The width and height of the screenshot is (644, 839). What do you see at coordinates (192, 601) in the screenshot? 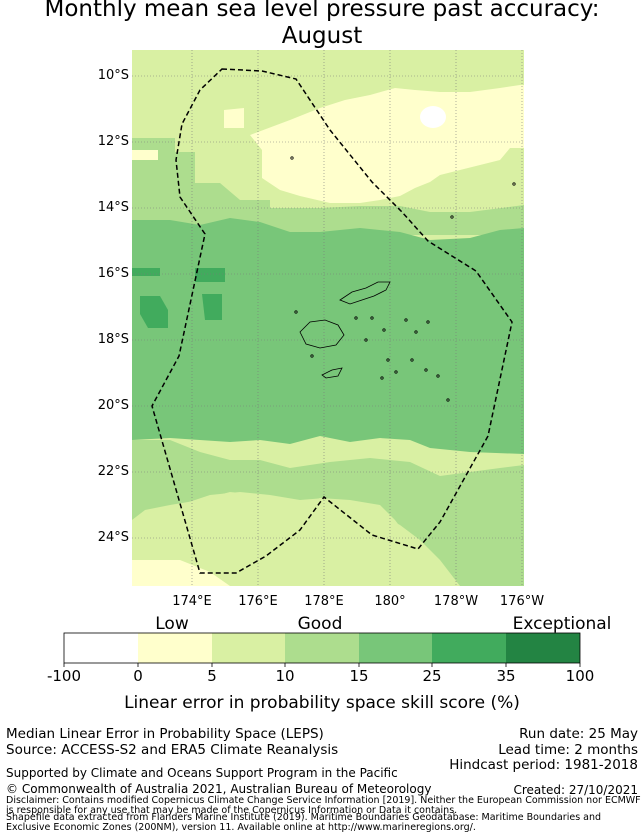
I see `lon-label-174e: 174°E` at bounding box center [192, 601].